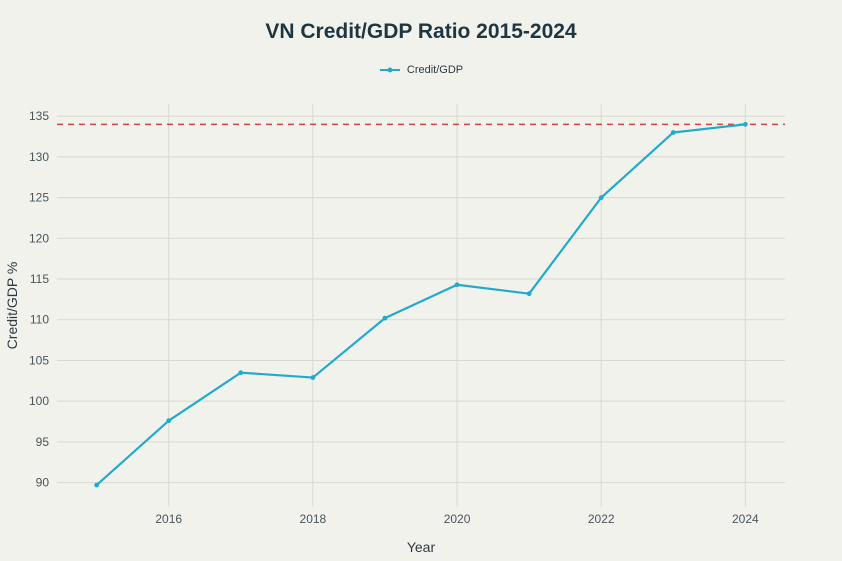  What do you see at coordinates (39, 320) in the screenshot?
I see `y-tick-label: 110` at bounding box center [39, 320].